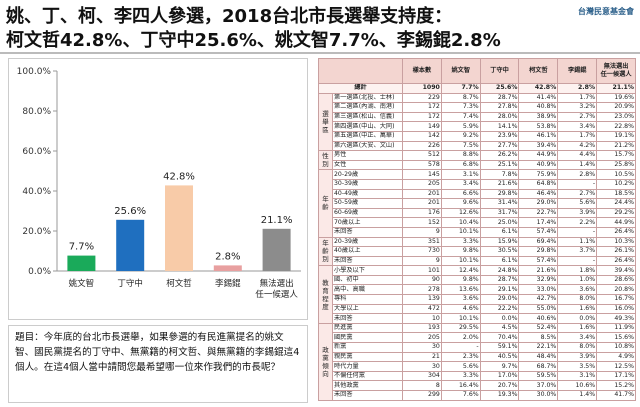  Describe the element at coordinates (477, 347) in the screenshot. I see `row: 新黨 30-59.1% 22.1% 8.0% 10.8%` at that location.